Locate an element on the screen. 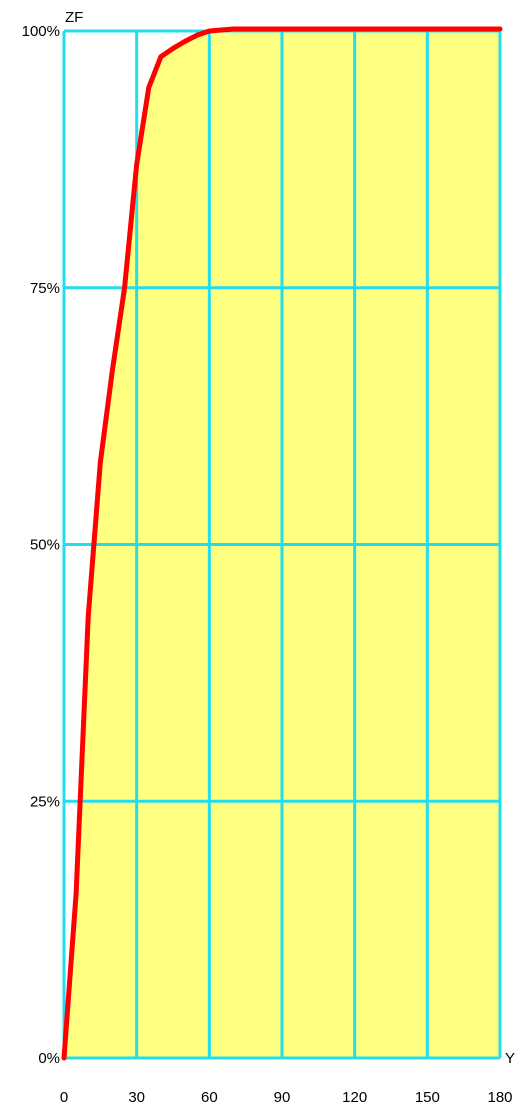  x-axis-ticks: 0 30 60 90 120 150 180 is located at coordinates (286, 1097).